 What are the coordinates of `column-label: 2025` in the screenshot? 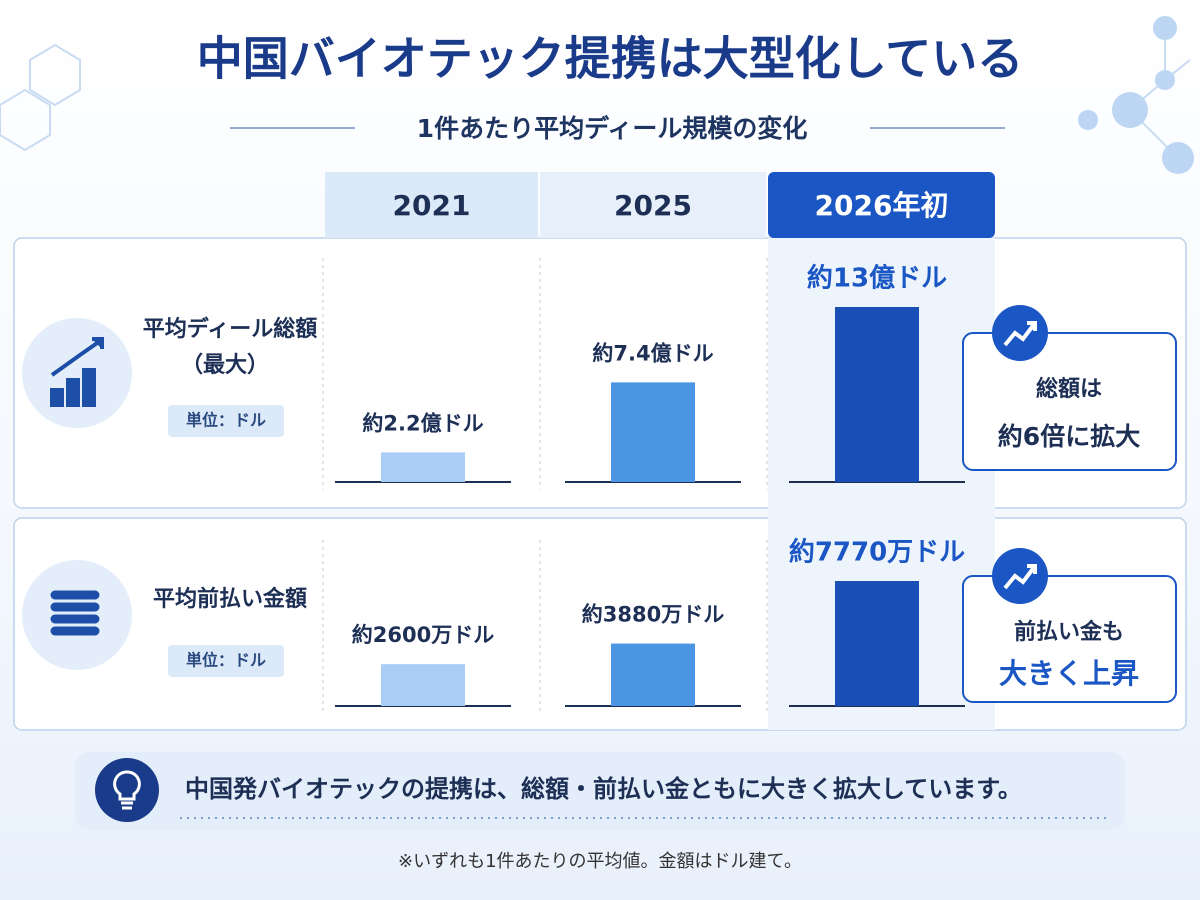 It's located at (653, 205).